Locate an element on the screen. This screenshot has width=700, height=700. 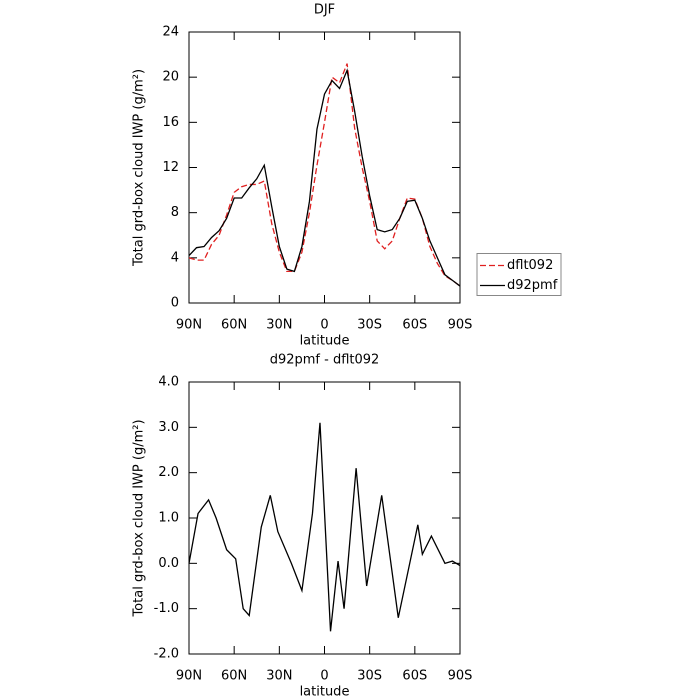
y-tick-label: 8 is located at coordinates (175, 212).